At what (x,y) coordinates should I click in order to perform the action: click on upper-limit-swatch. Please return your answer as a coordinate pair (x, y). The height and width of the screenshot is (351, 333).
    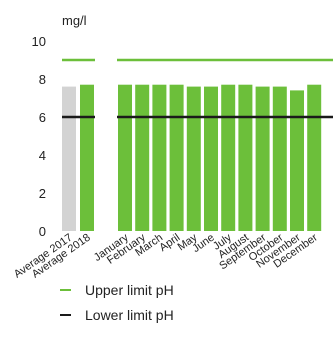
    Looking at the image, I should click on (65, 290).